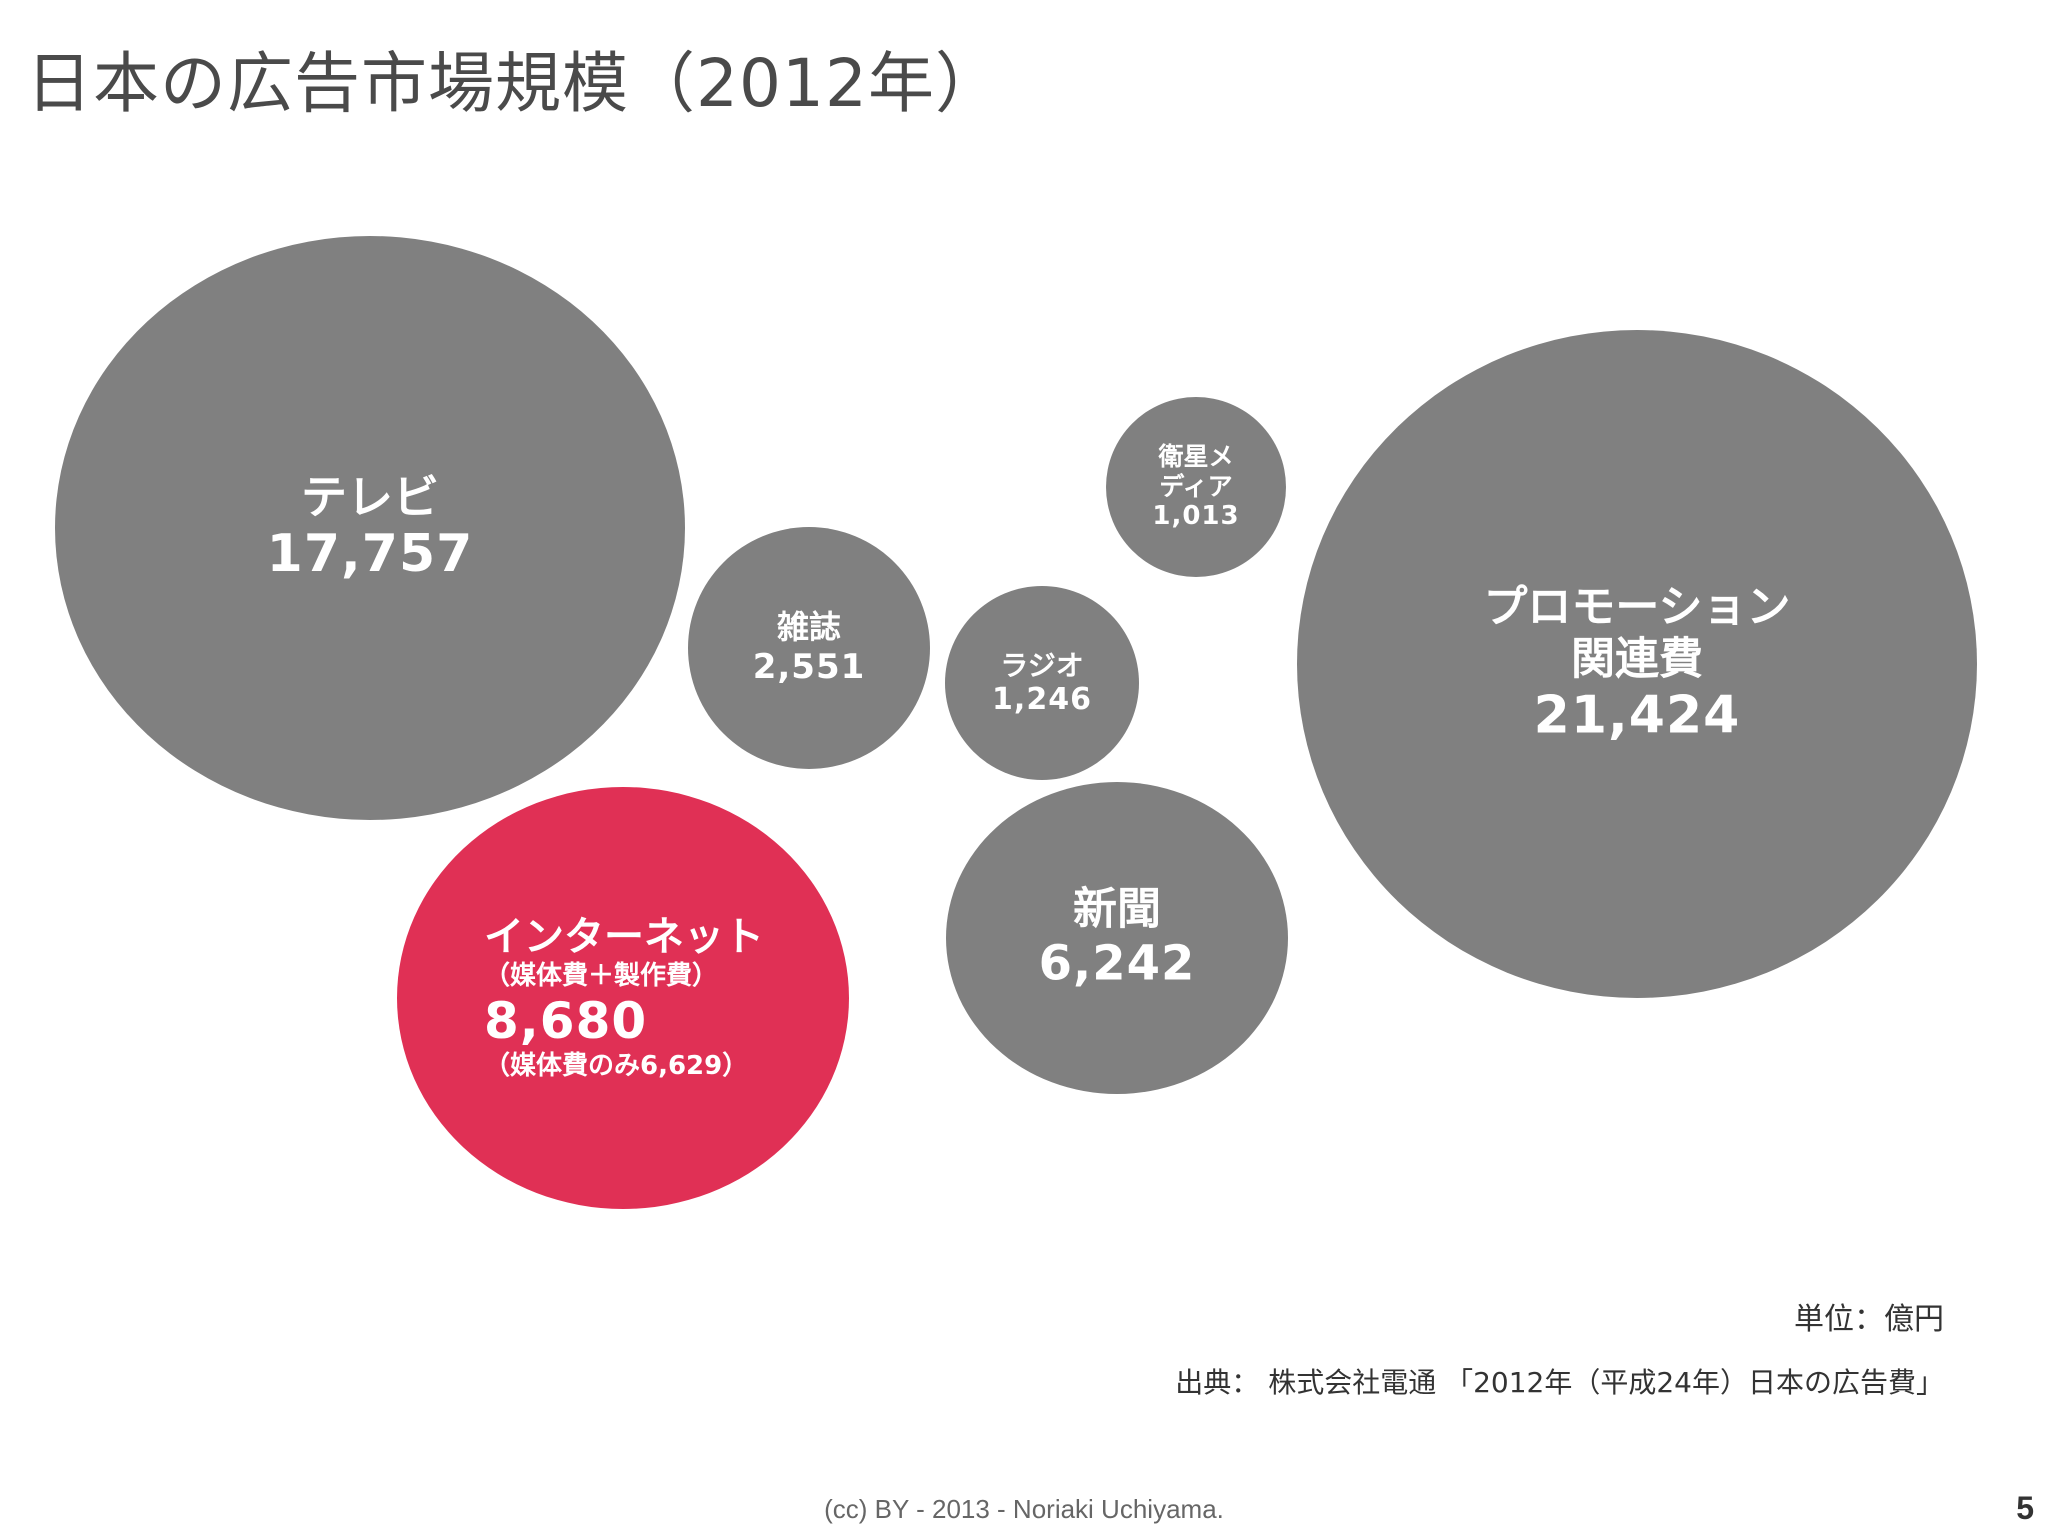  What do you see at coordinates (809, 666) in the screenshot?
I see `bubble-value-magazine: 2,551` at bounding box center [809, 666].